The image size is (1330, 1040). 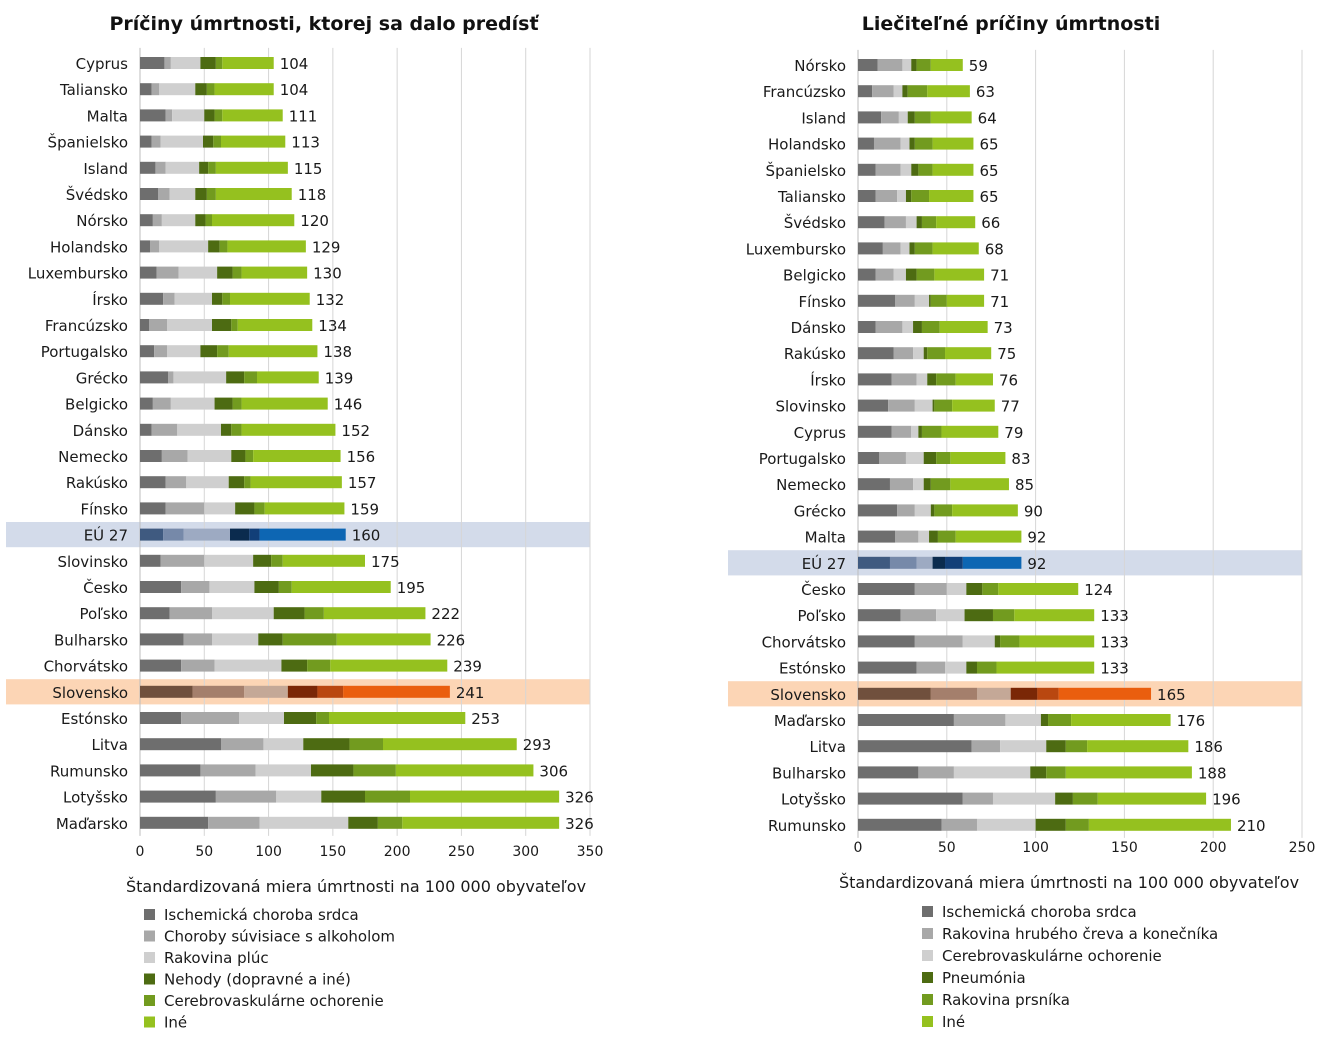 I want to click on legend-entry: Iné, so click(x=953, y=1022).